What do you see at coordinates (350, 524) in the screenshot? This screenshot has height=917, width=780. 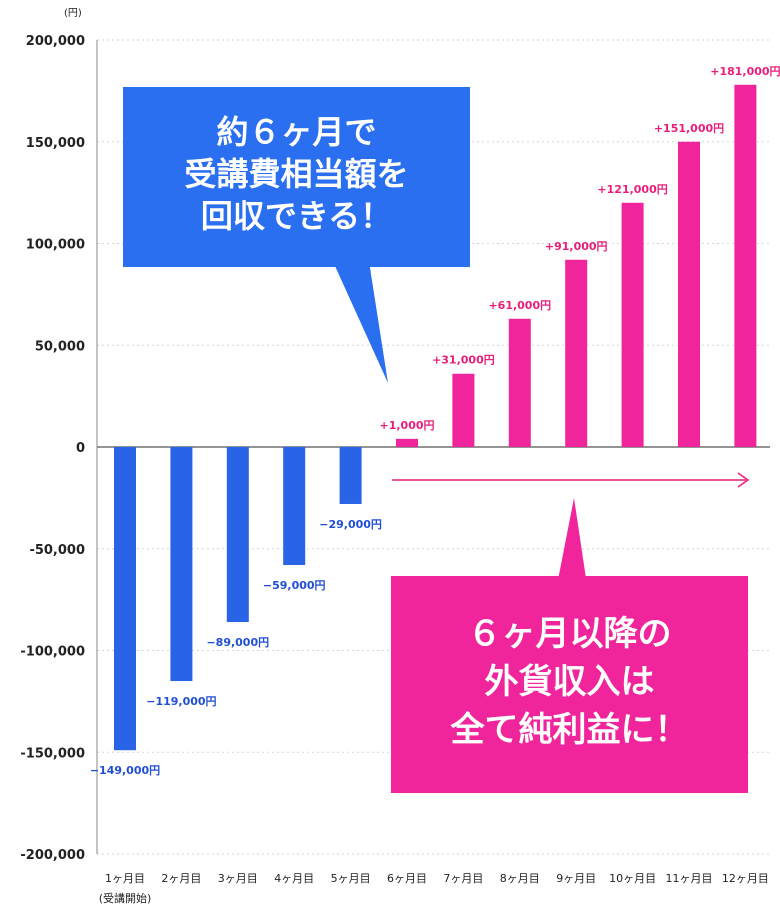 I see `value-label-5: −29,000円` at bounding box center [350, 524].